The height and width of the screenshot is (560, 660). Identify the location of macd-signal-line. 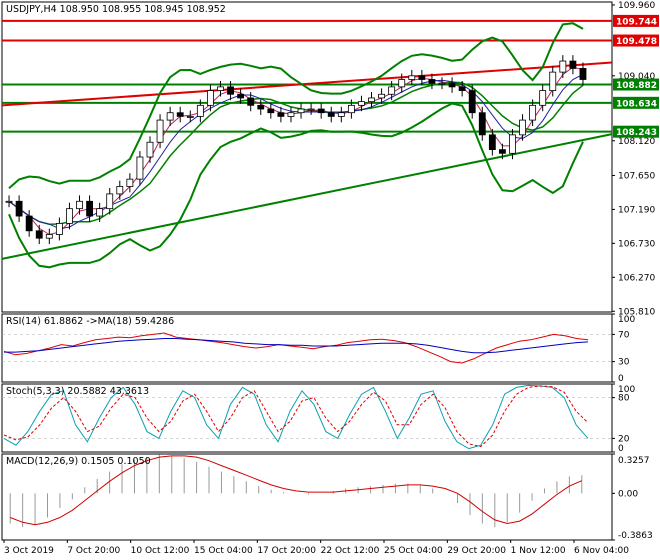
(296, 490).